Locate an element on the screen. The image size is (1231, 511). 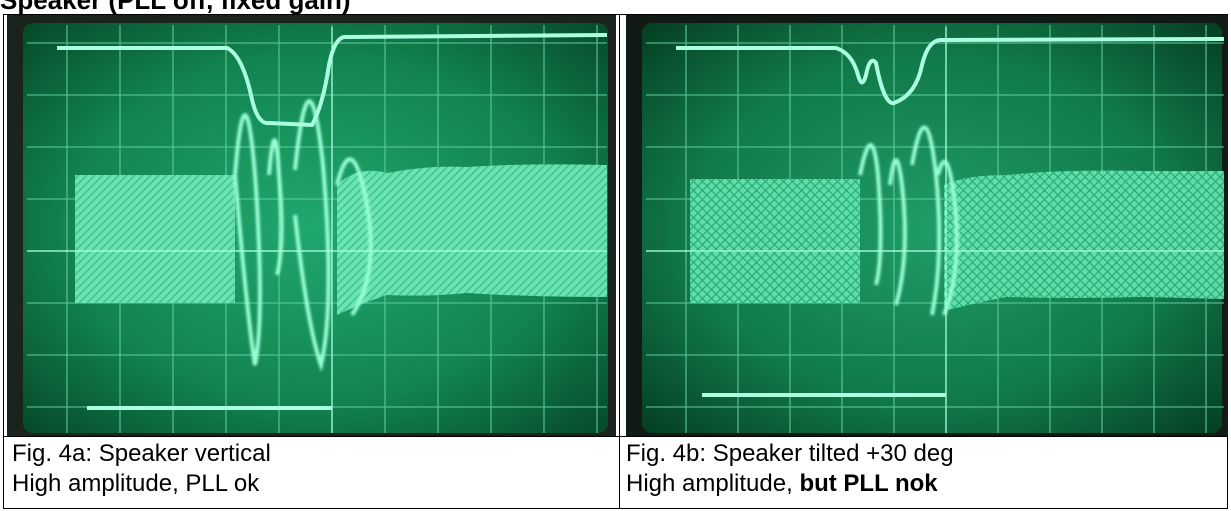
section-heading: Speaker (PLL off, fixed gain) is located at coordinates (175, 7).